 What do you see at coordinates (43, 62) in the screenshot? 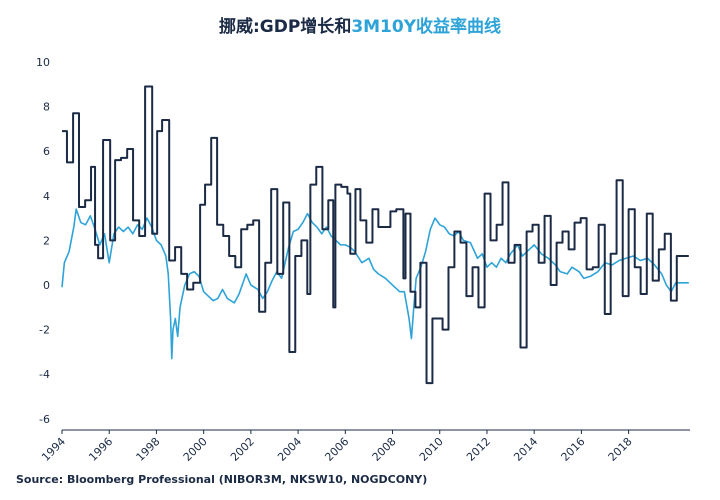
I see `y-tick-label: 10` at bounding box center [43, 62].